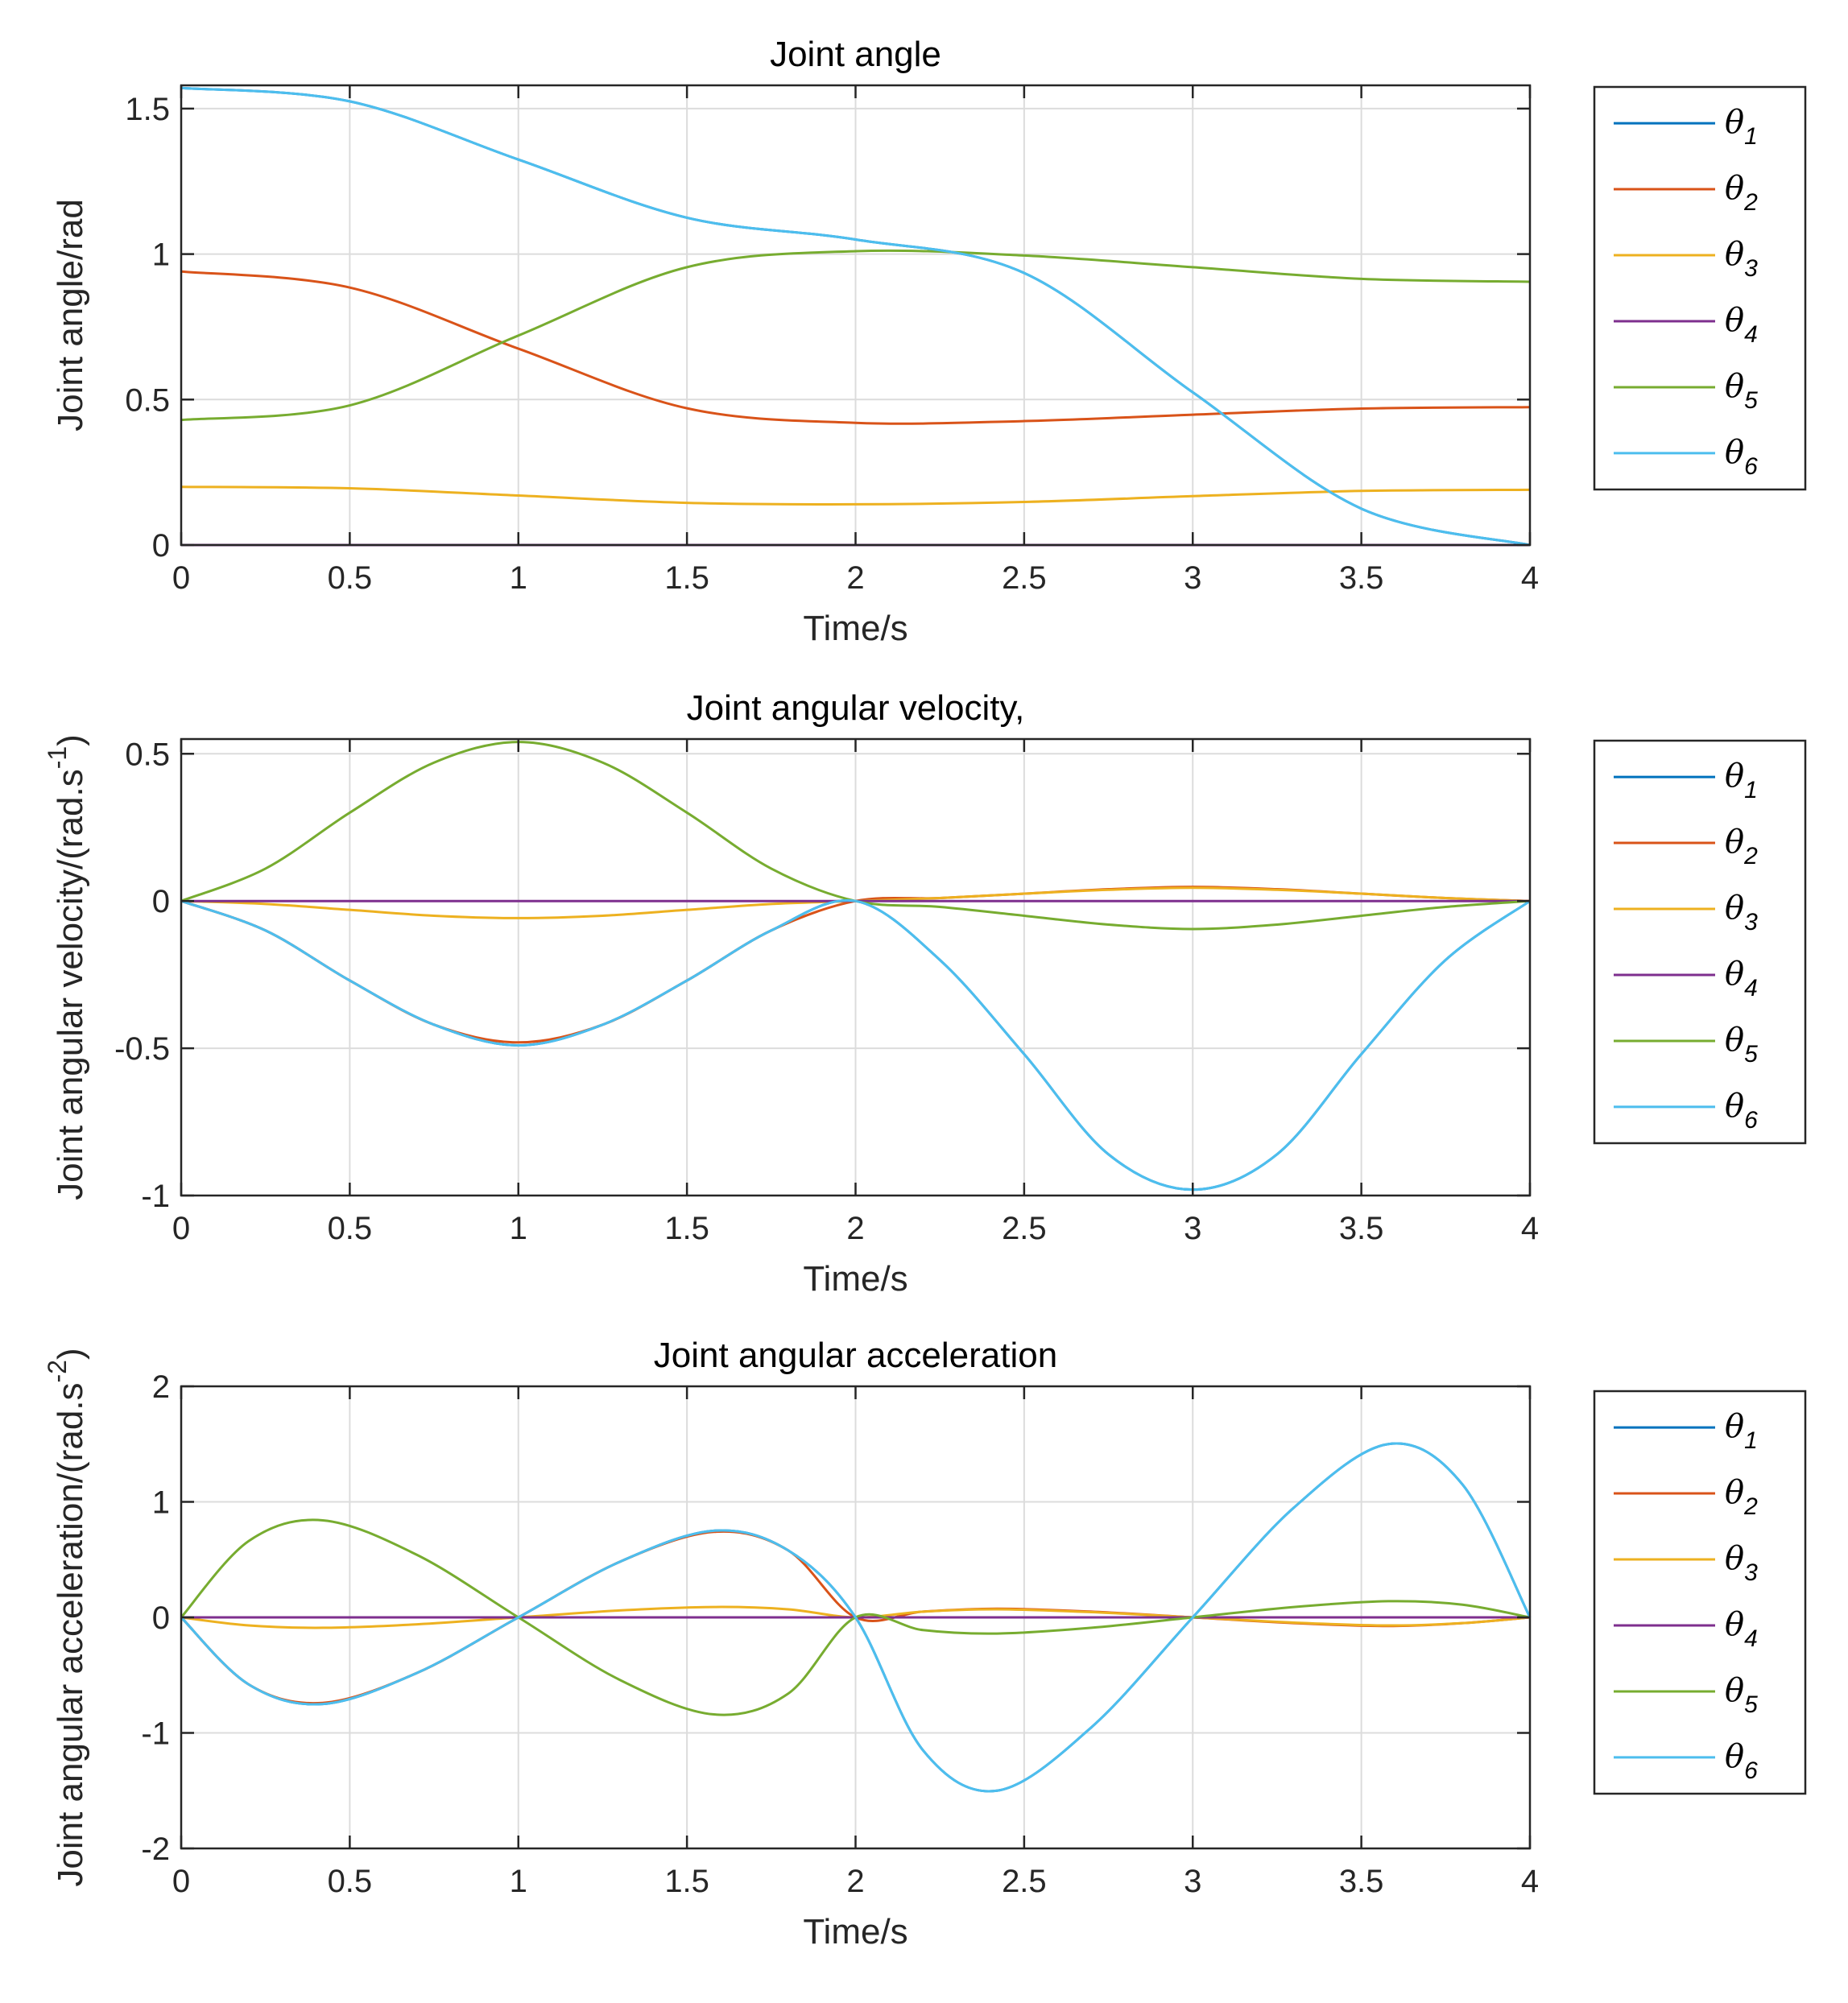 The height and width of the screenshot is (2003, 1848). Describe the element at coordinates (855, 1355) in the screenshot. I see `chart-title: Joint angular acceleration` at that location.